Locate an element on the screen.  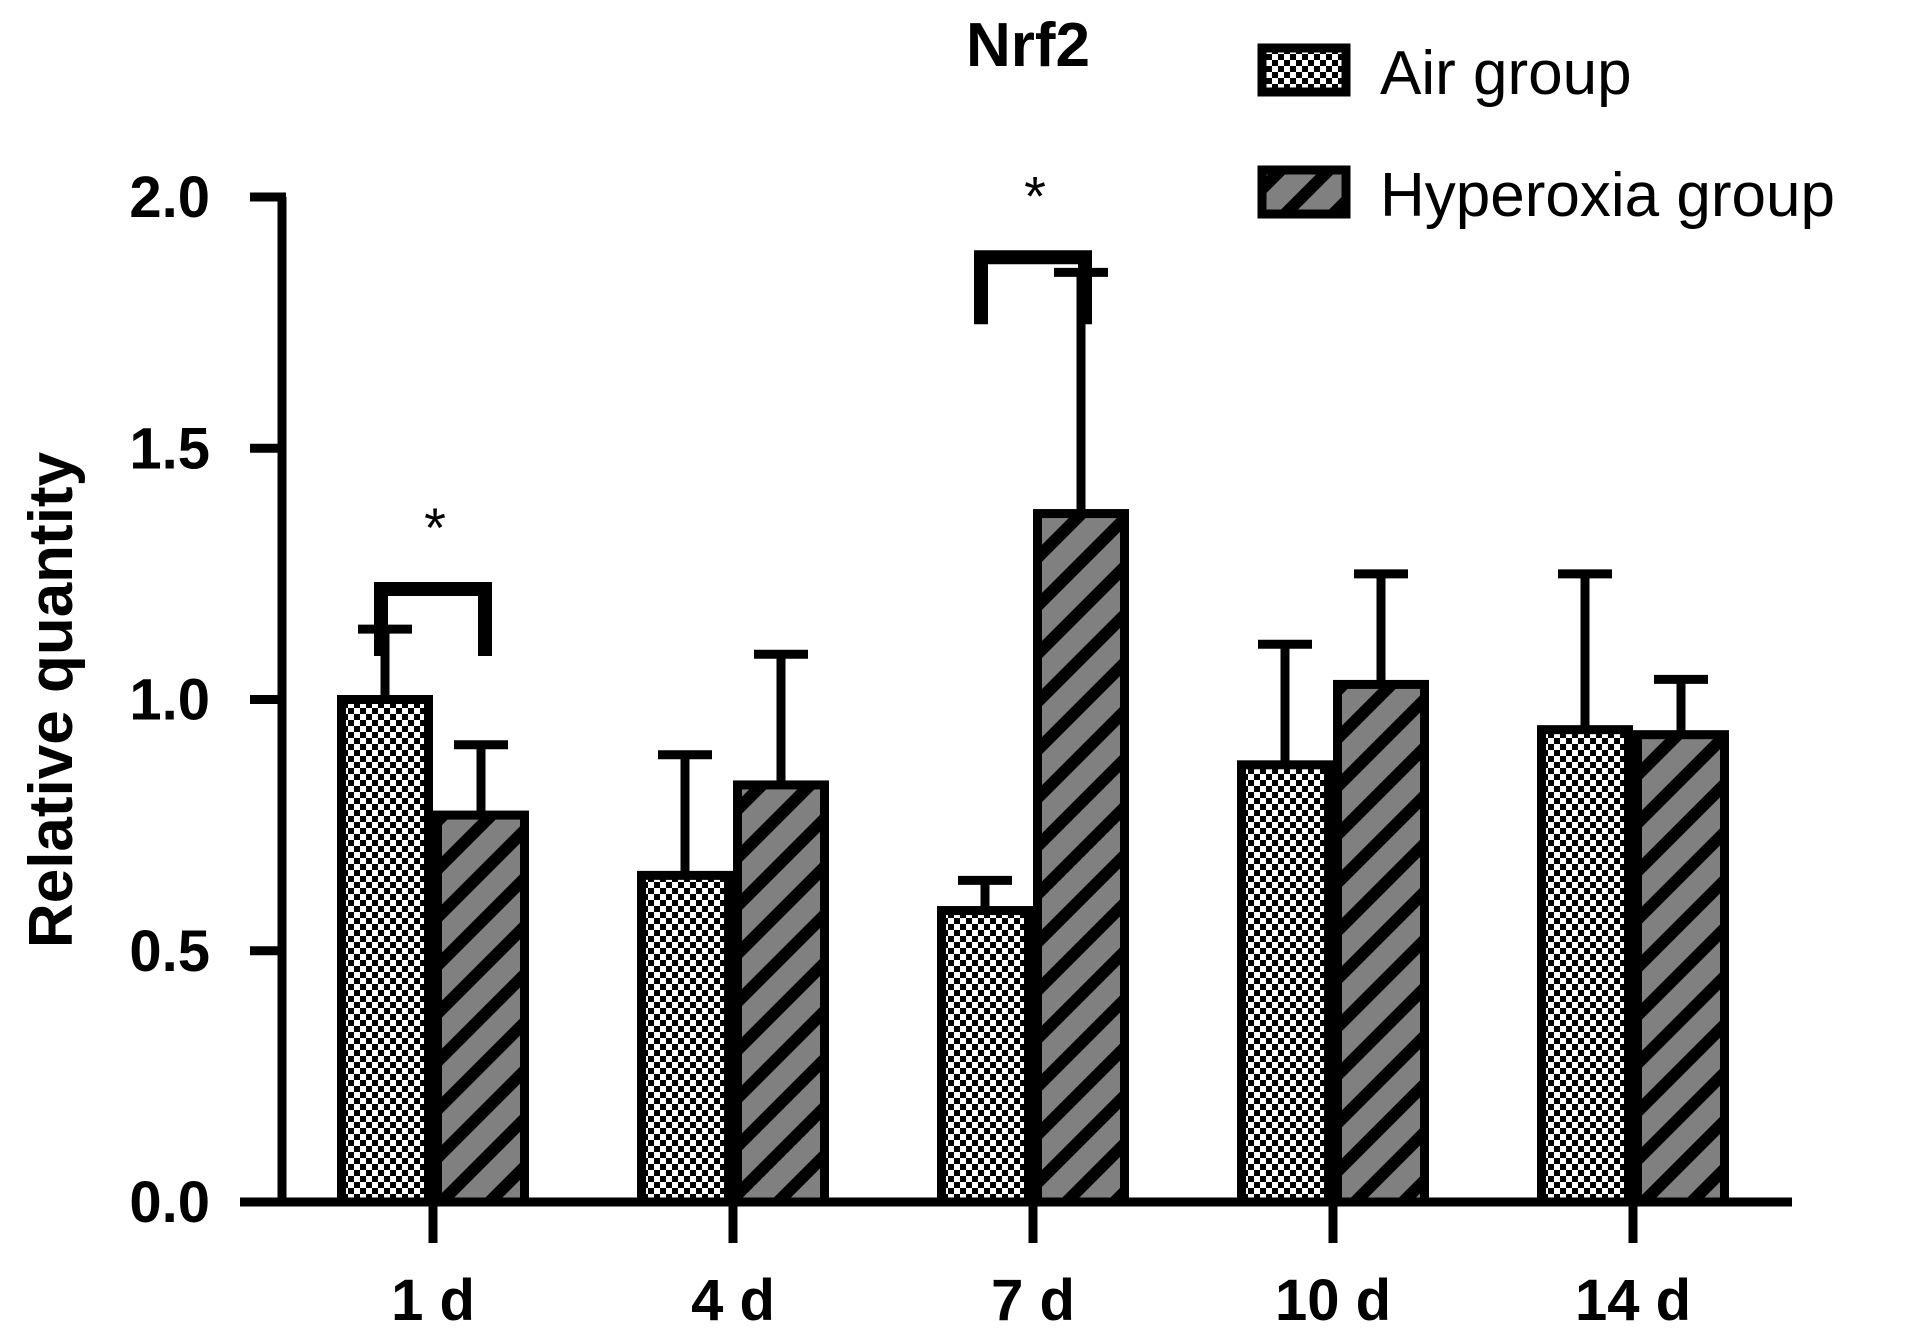
legend-swatch-hyperoxia is located at coordinates (1304, 192).